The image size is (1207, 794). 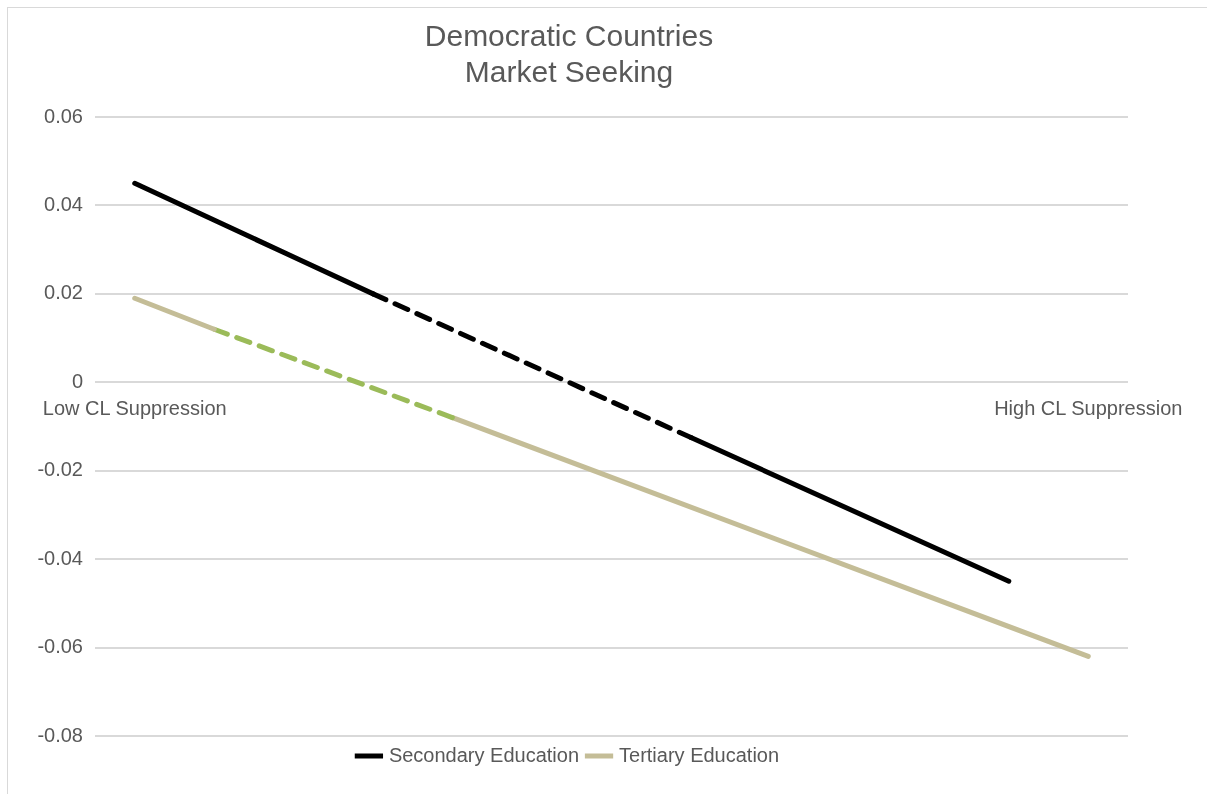 I want to click on y-tick-label: 0.02, so click(x=63, y=292).